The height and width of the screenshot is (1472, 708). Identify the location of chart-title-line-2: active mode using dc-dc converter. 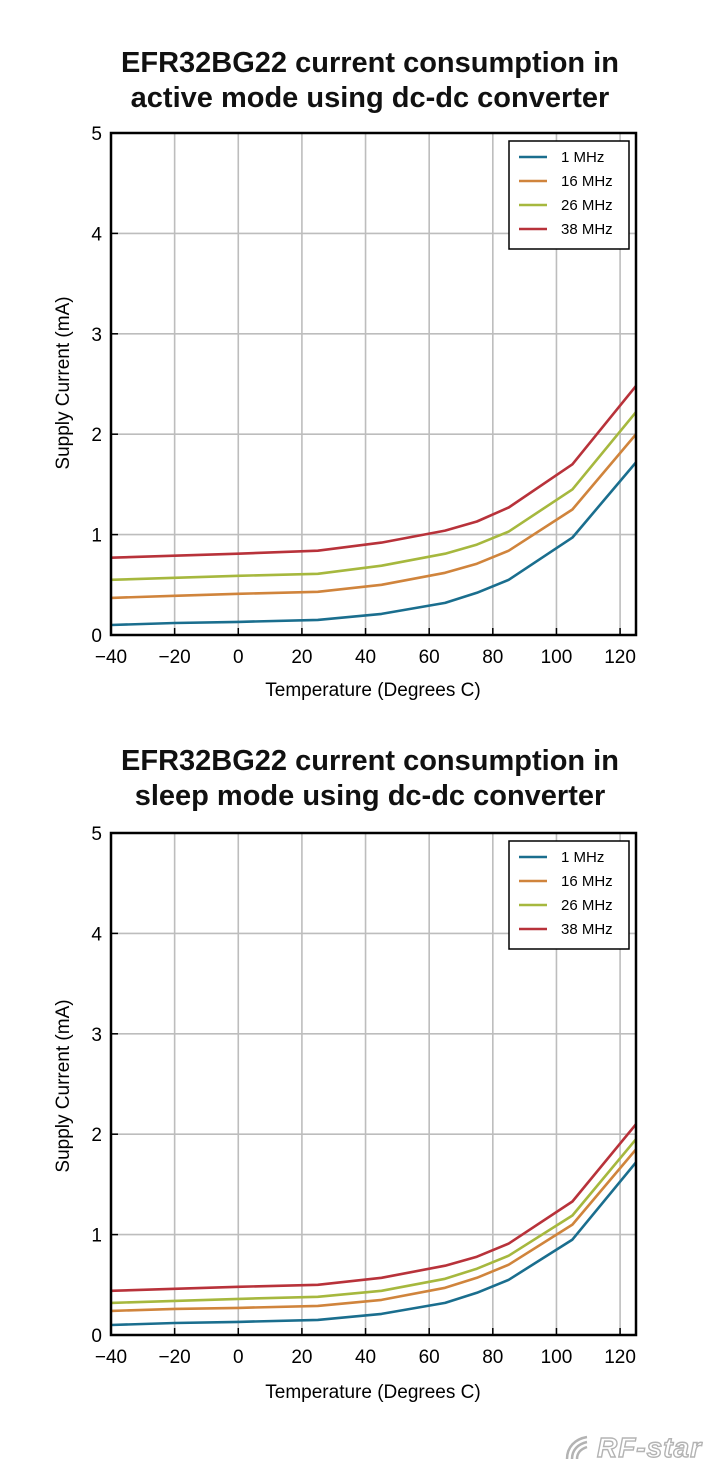
(370, 98).